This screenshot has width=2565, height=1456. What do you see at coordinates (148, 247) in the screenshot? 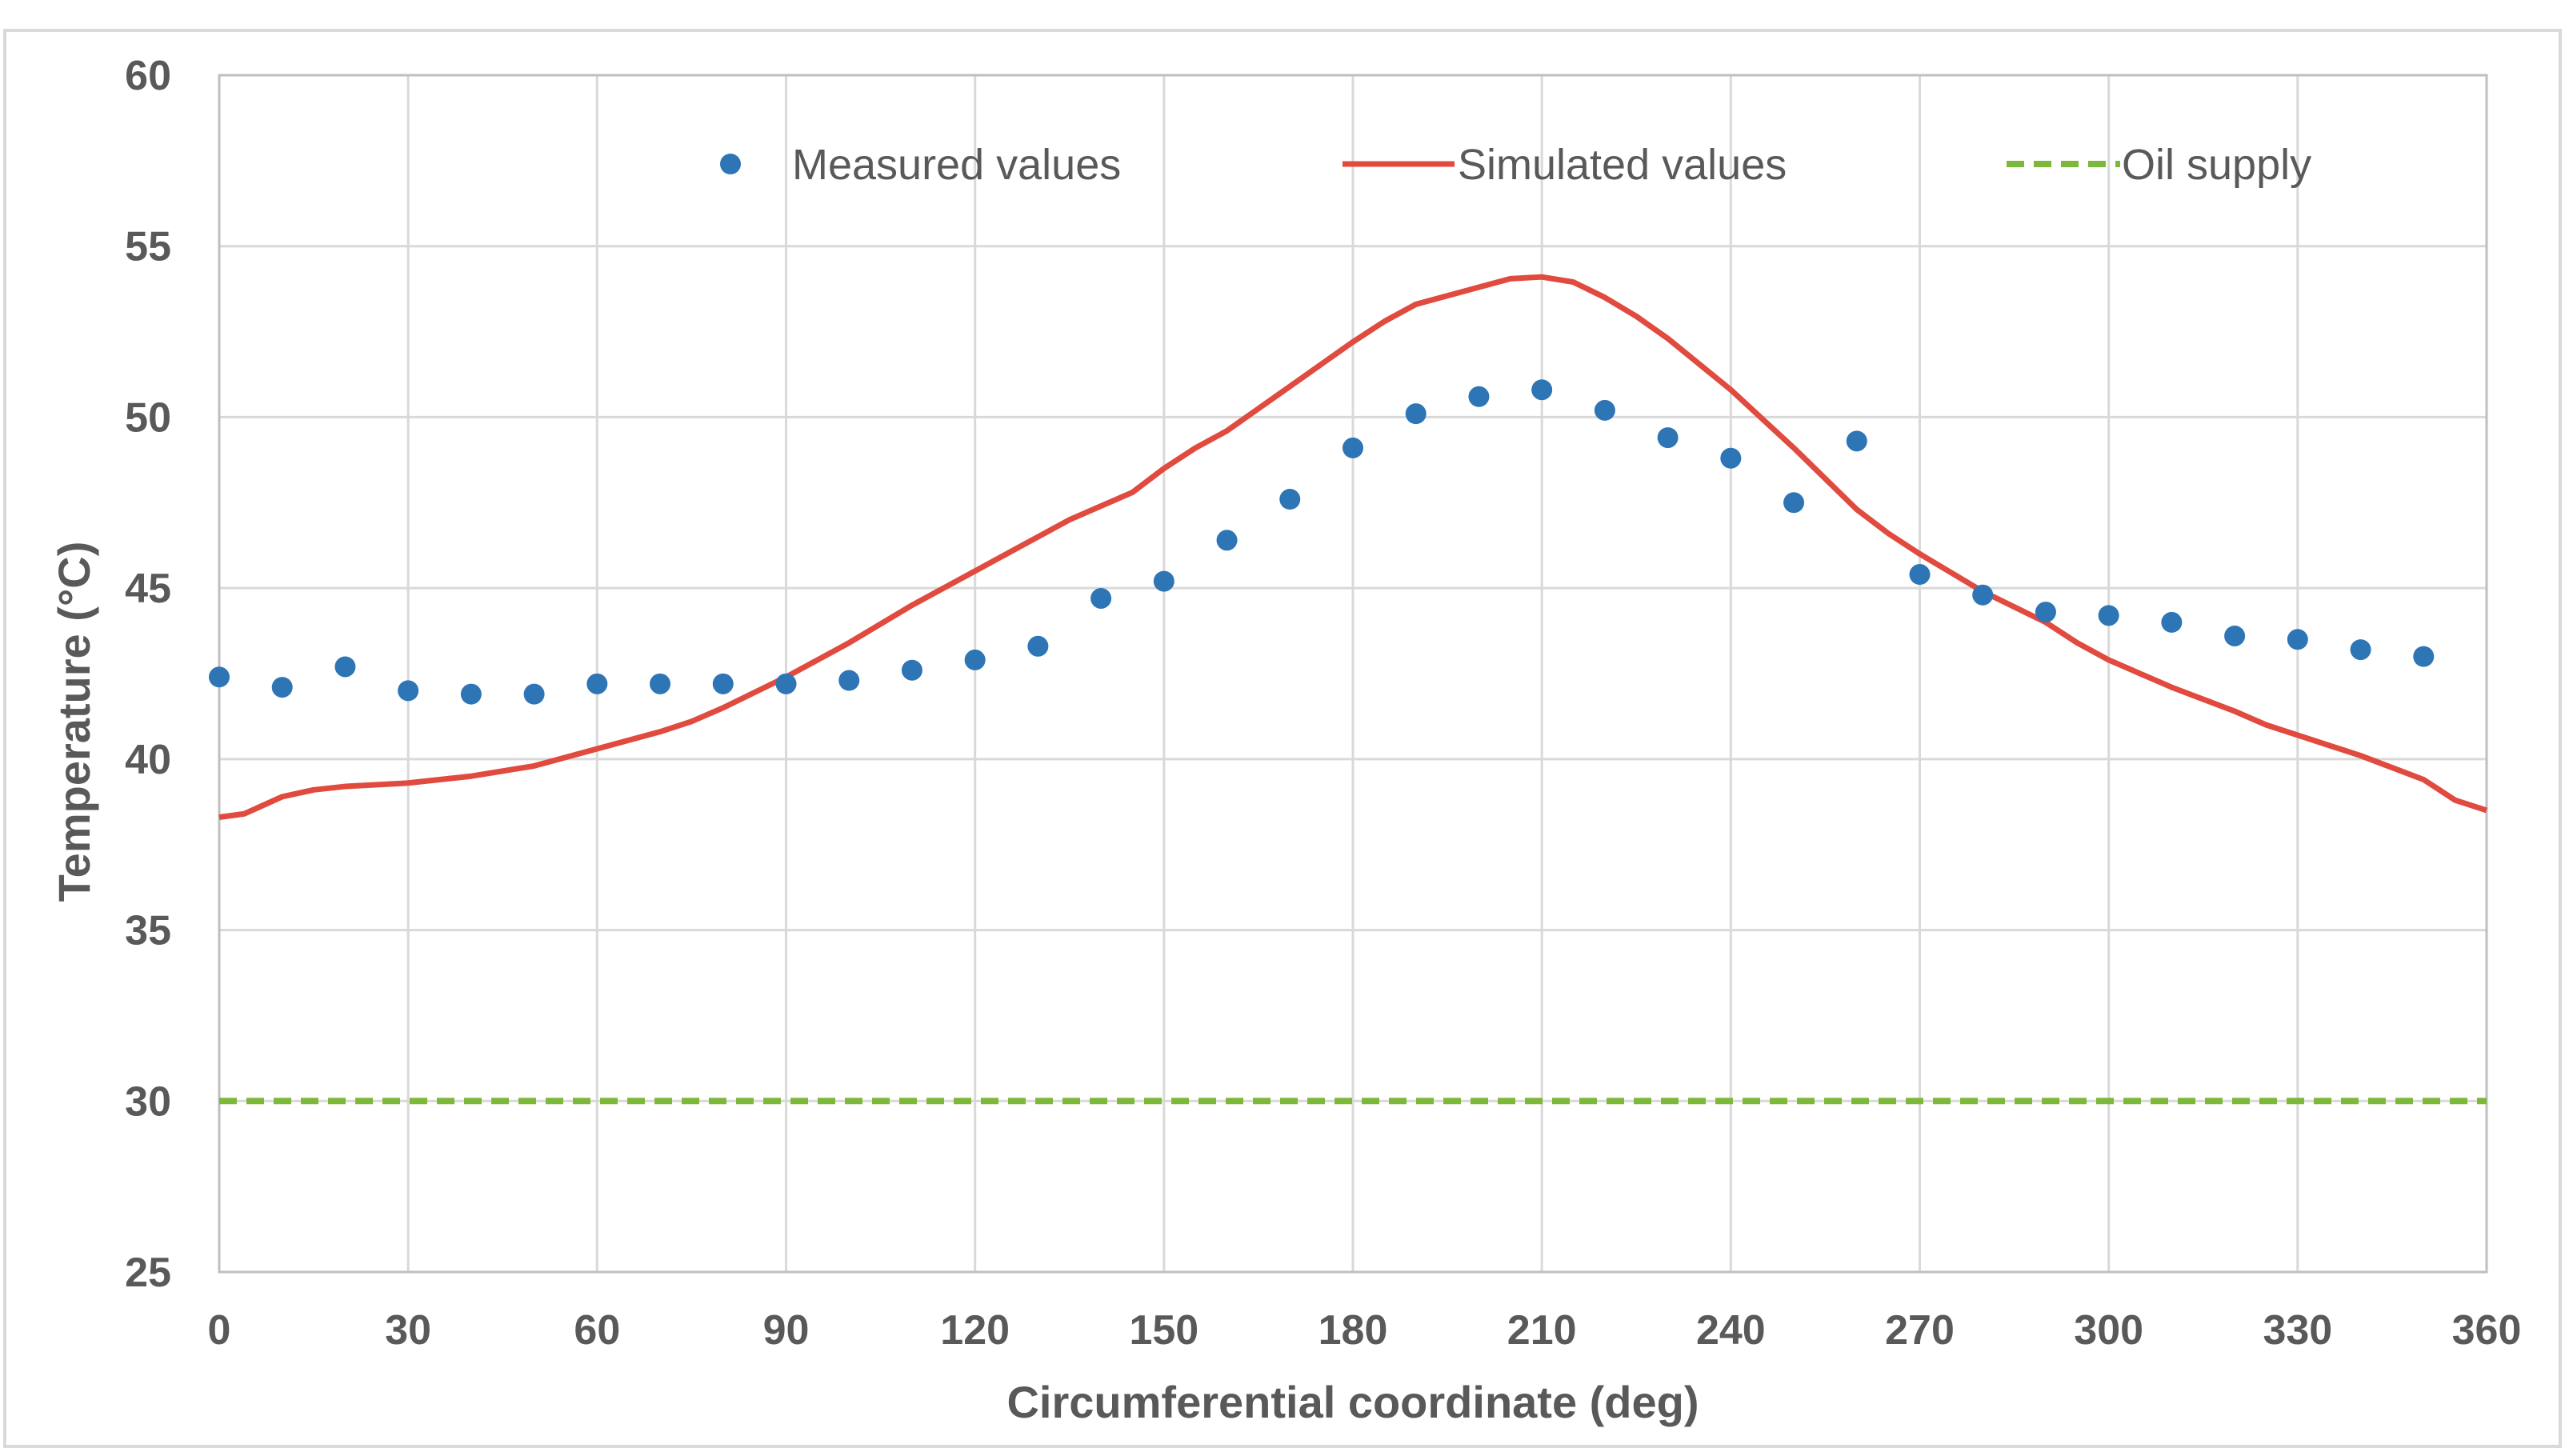
I see `y-tick-label: 55` at bounding box center [148, 247].